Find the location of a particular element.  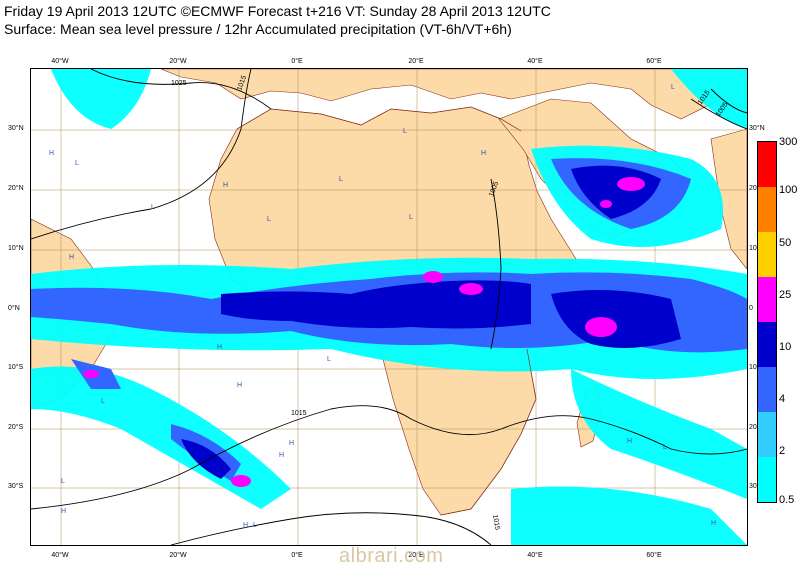

lon-tick-bottom: 40°W is located at coordinates (60, 555).